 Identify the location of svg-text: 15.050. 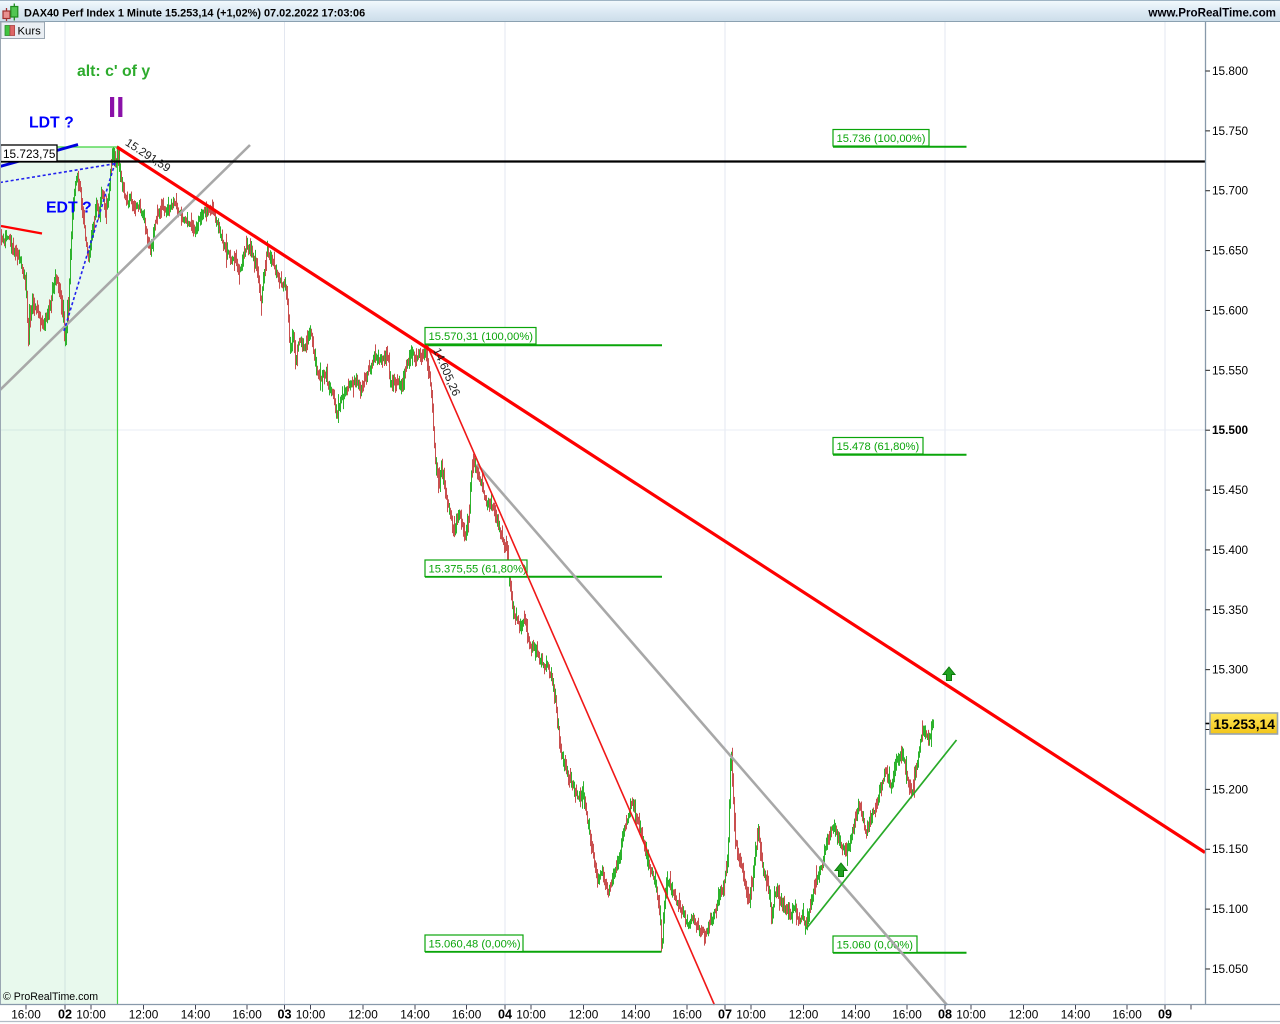
(1230, 969).